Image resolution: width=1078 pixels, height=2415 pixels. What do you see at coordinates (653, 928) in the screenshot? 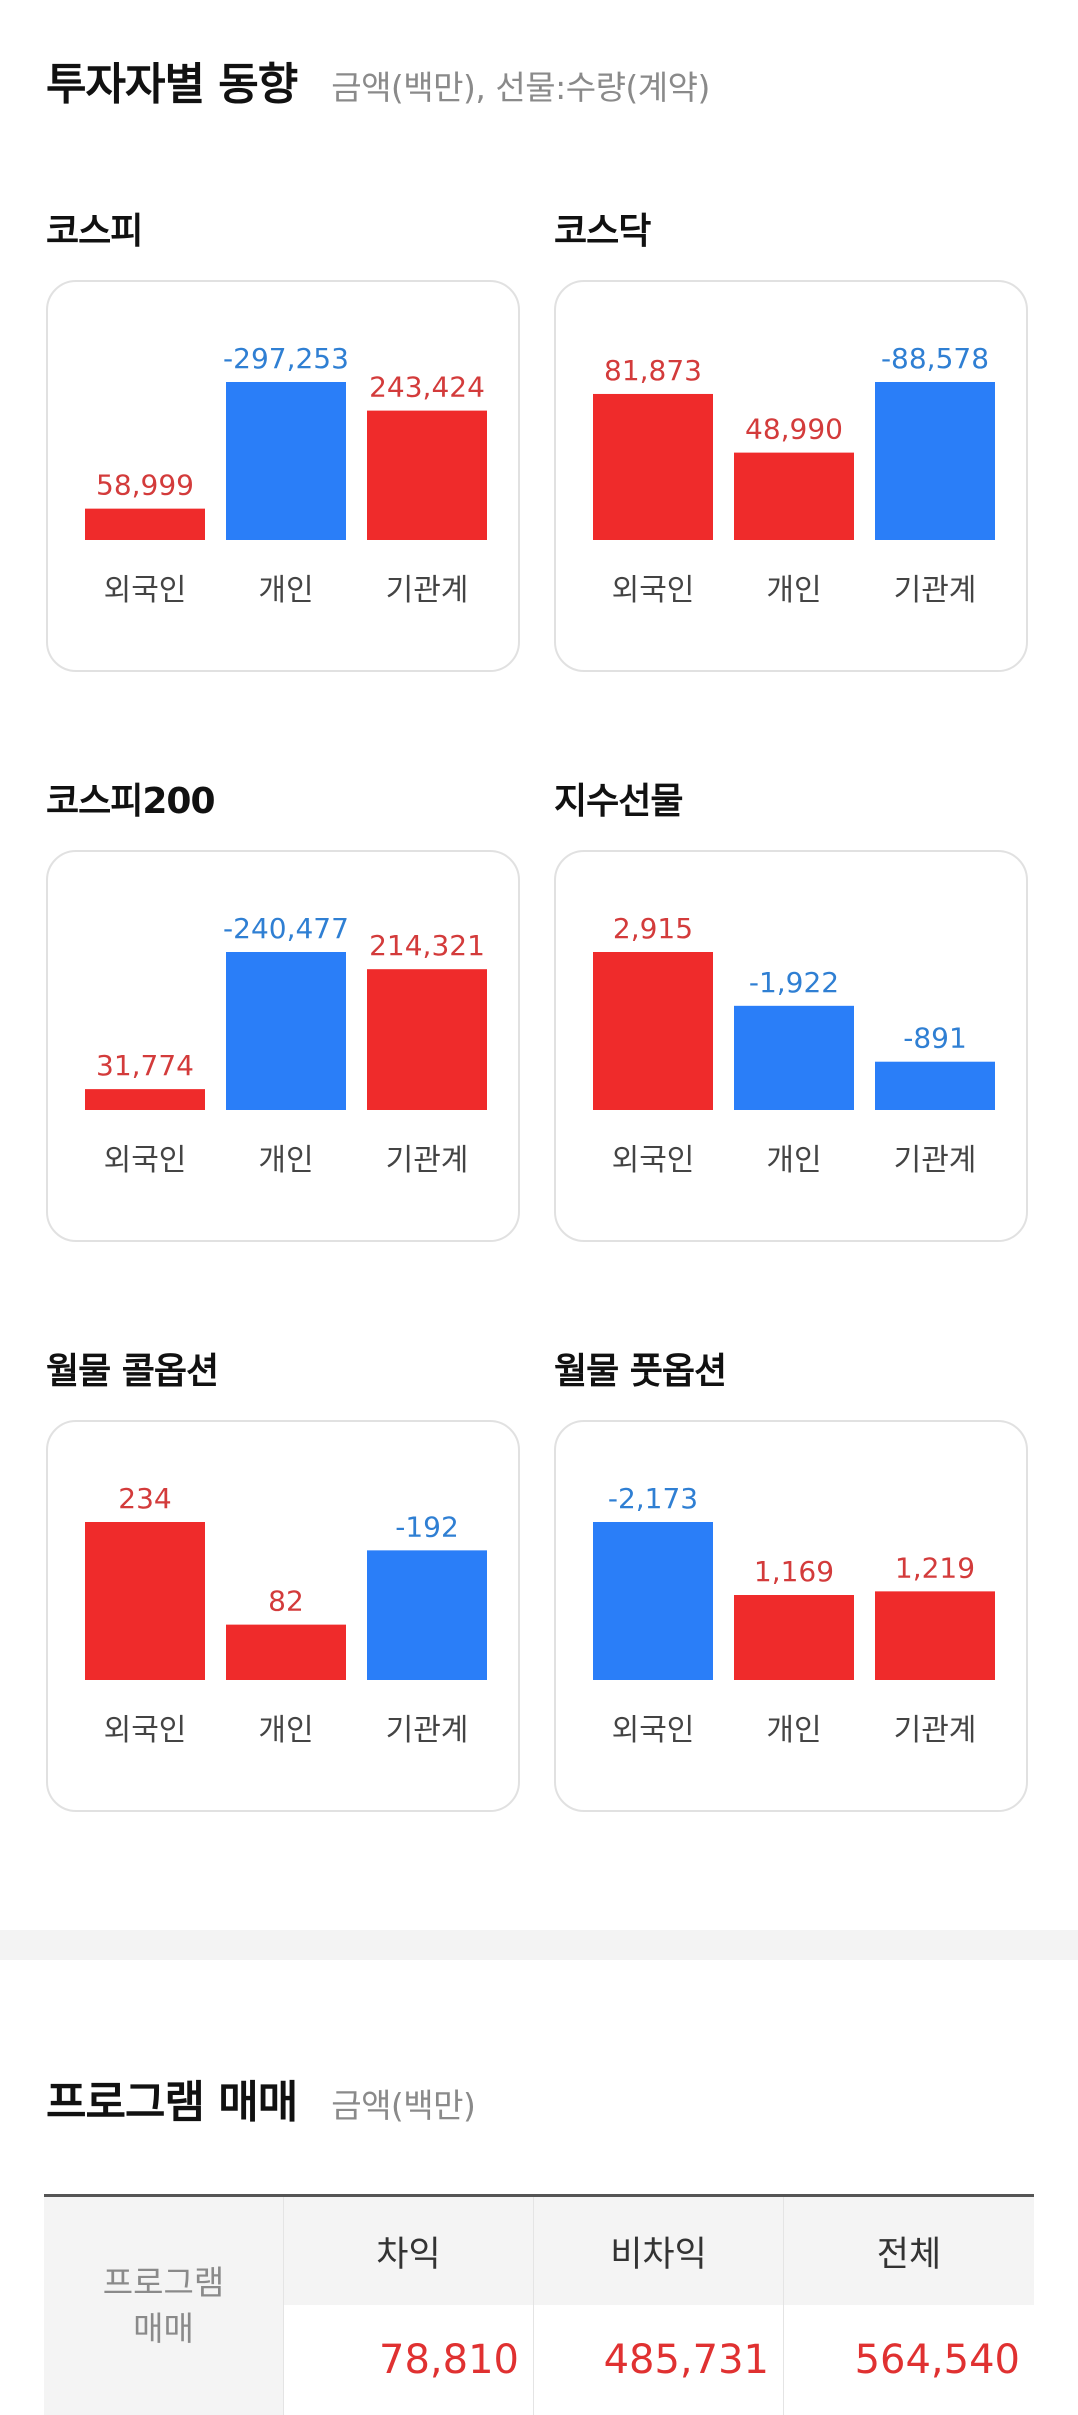
I see `data-label-foreign: 2,915` at bounding box center [653, 928].